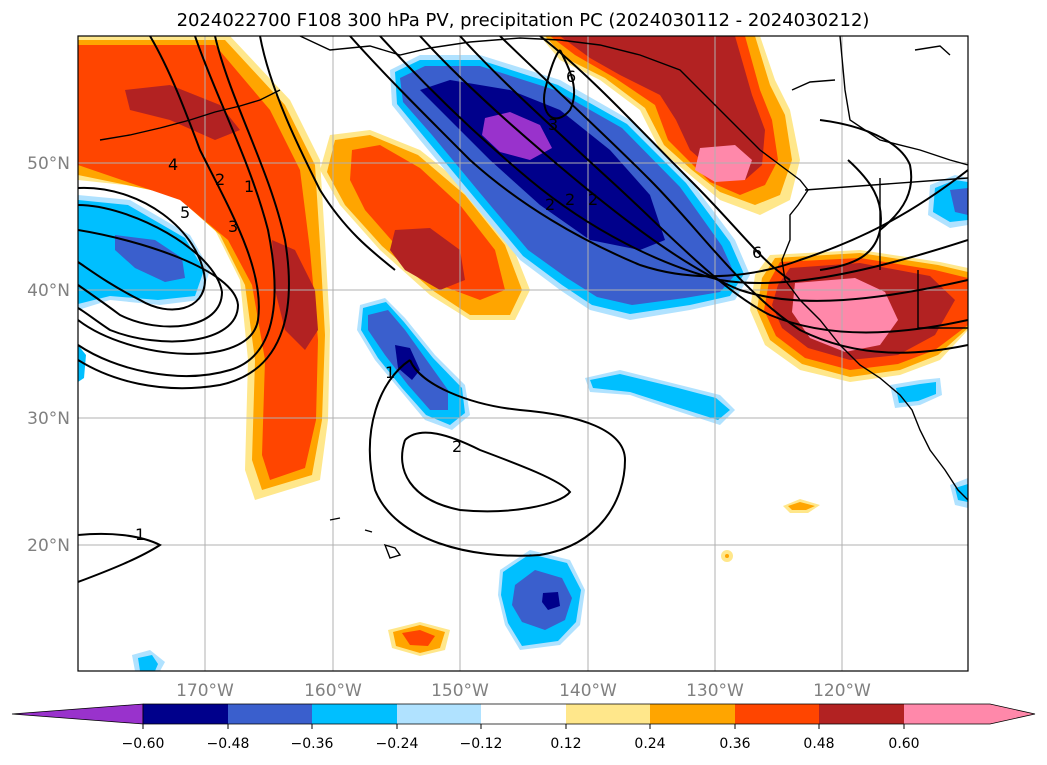 This screenshot has height=765, width=1047. I want to click on colorbar-extend-high, so click(969, 714).